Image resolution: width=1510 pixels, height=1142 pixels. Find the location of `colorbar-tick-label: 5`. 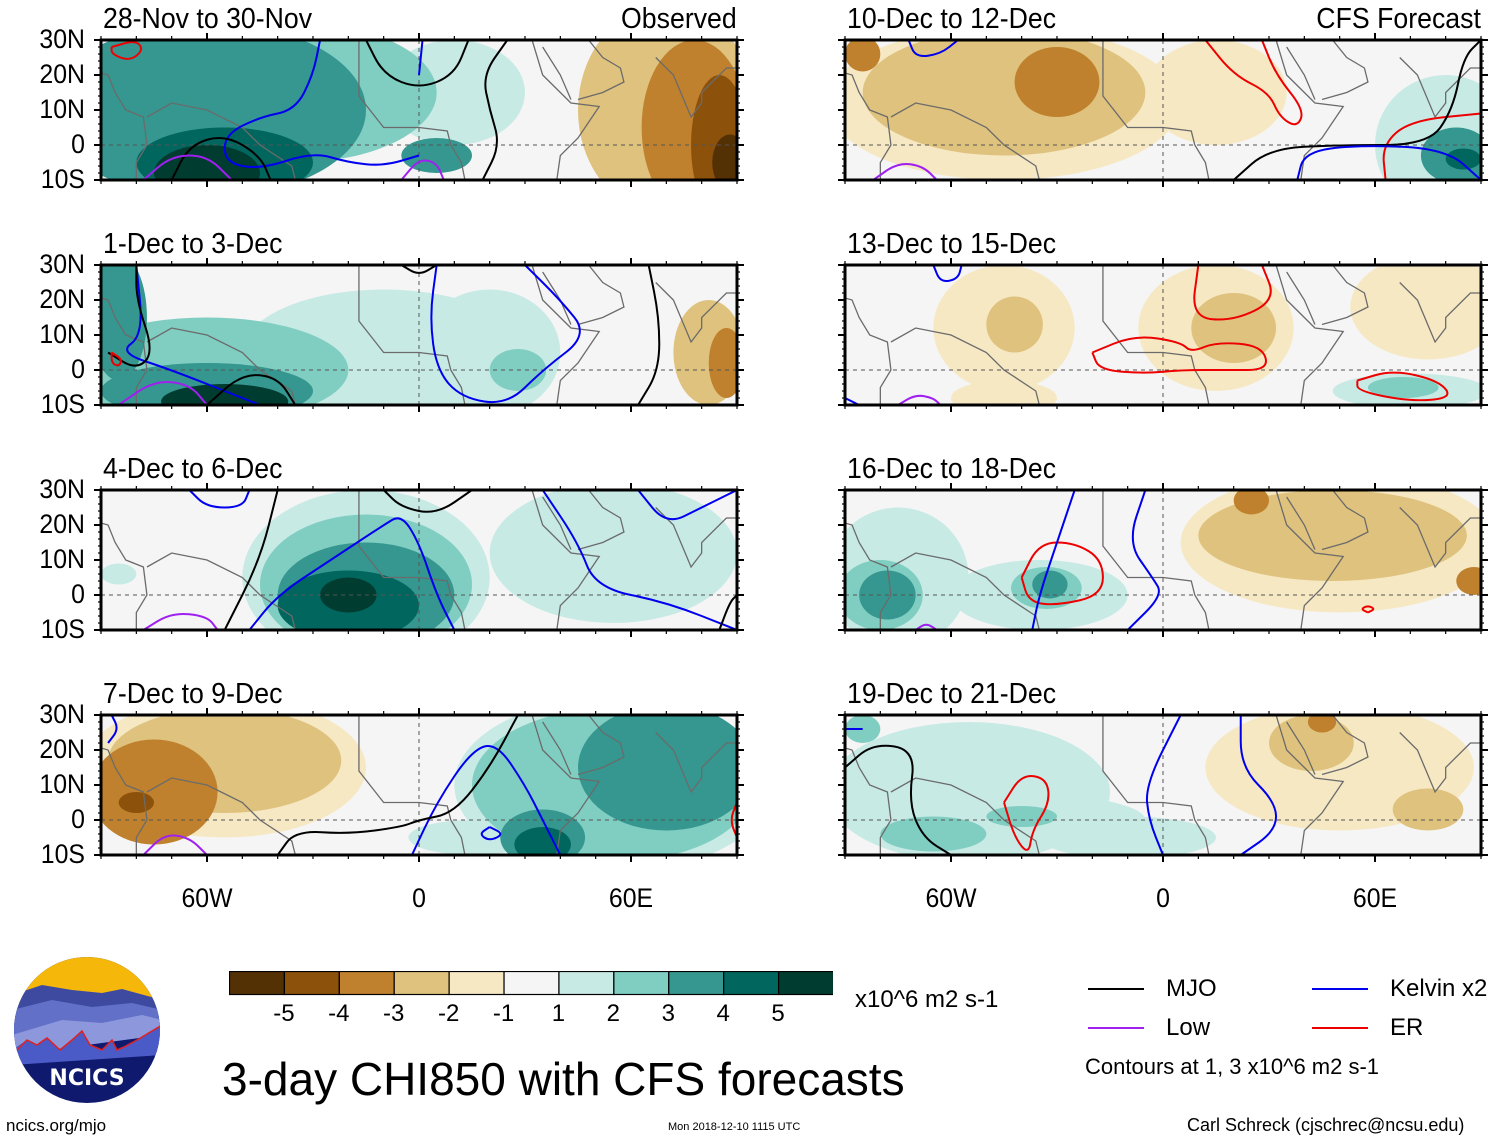

colorbar-tick-label: 5 is located at coordinates (778, 1013).